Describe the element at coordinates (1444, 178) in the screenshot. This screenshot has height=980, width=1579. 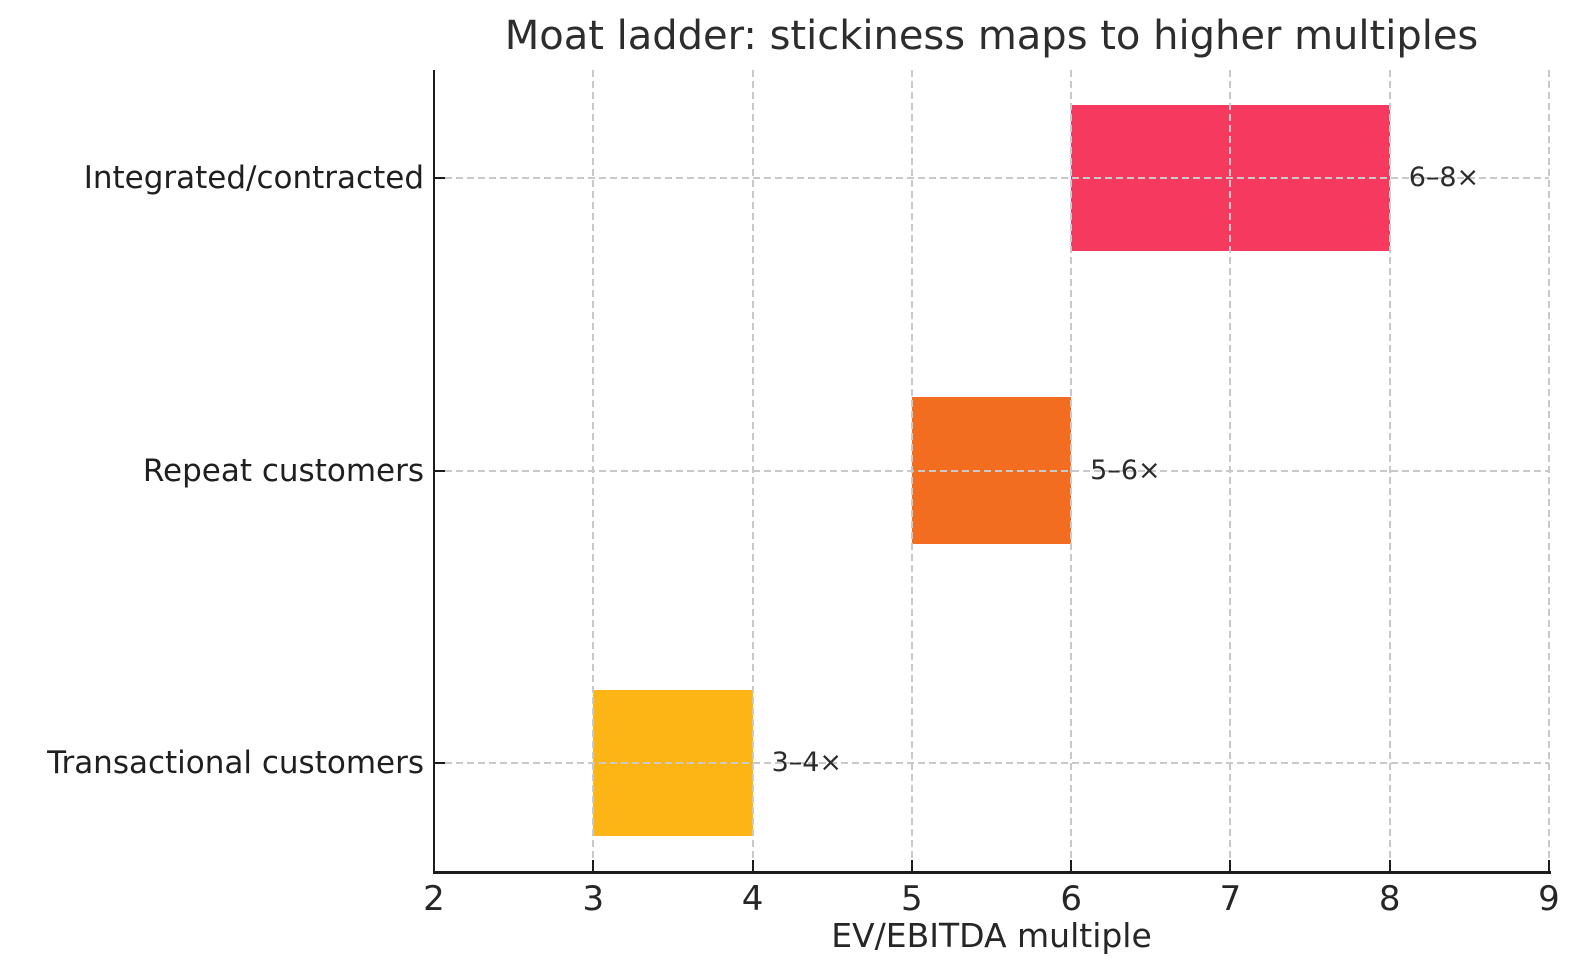
I see `bar-annotation: 6–8×` at that location.